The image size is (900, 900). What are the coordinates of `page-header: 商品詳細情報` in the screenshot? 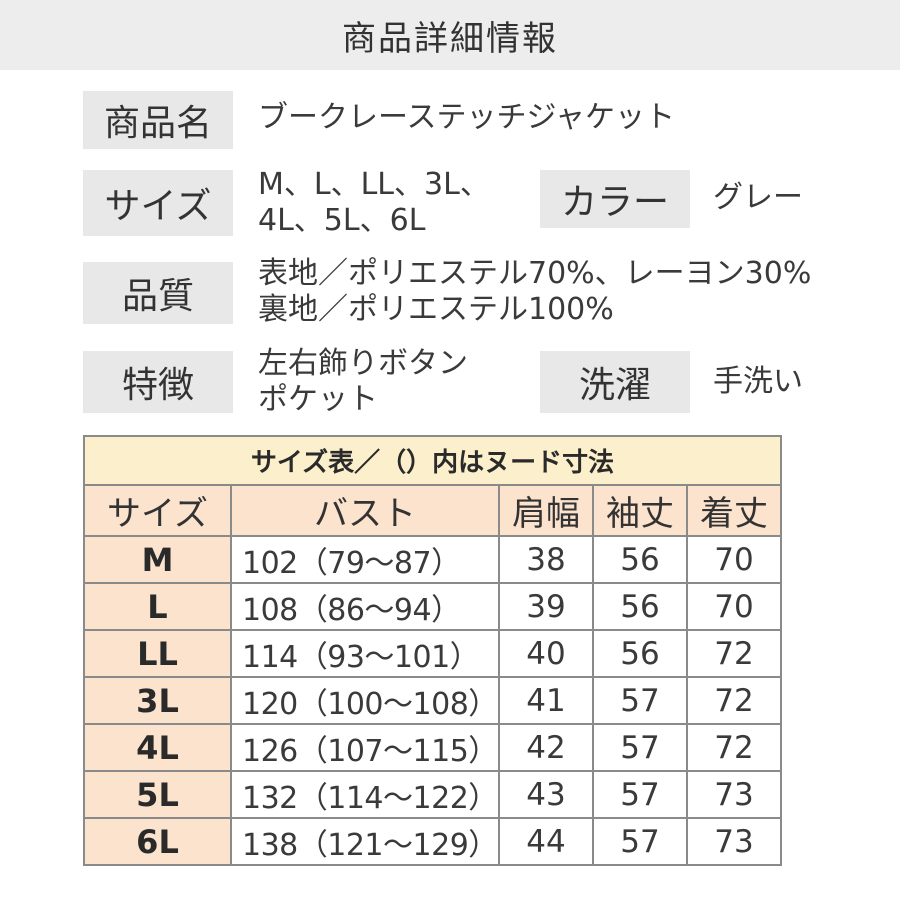 It's located at (450, 35).